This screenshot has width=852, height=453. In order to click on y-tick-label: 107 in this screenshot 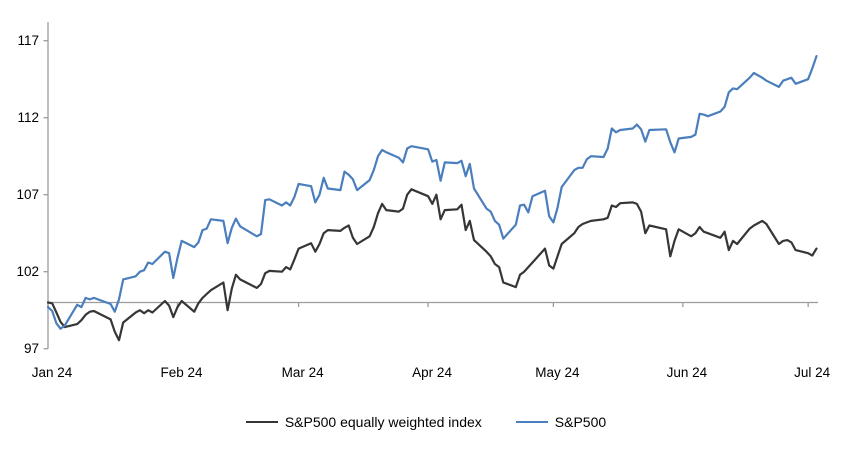, I will do `click(27, 194)`.